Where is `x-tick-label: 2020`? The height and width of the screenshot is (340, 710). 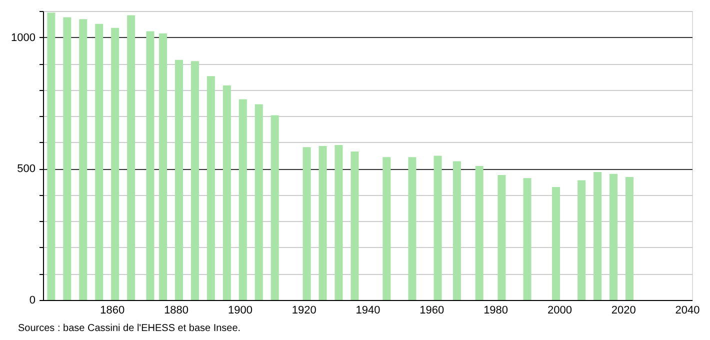 x-tick-label: 2020 is located at coordinates (623, 310).